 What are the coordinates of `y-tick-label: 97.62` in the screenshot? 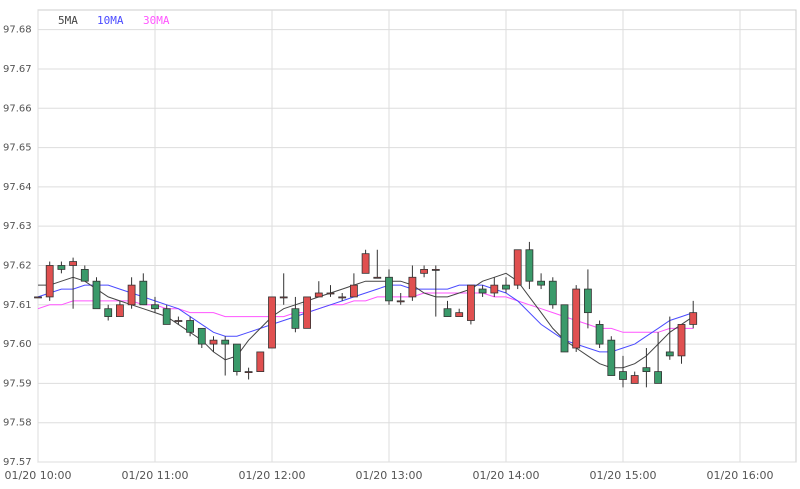 It's located at (17, 265).